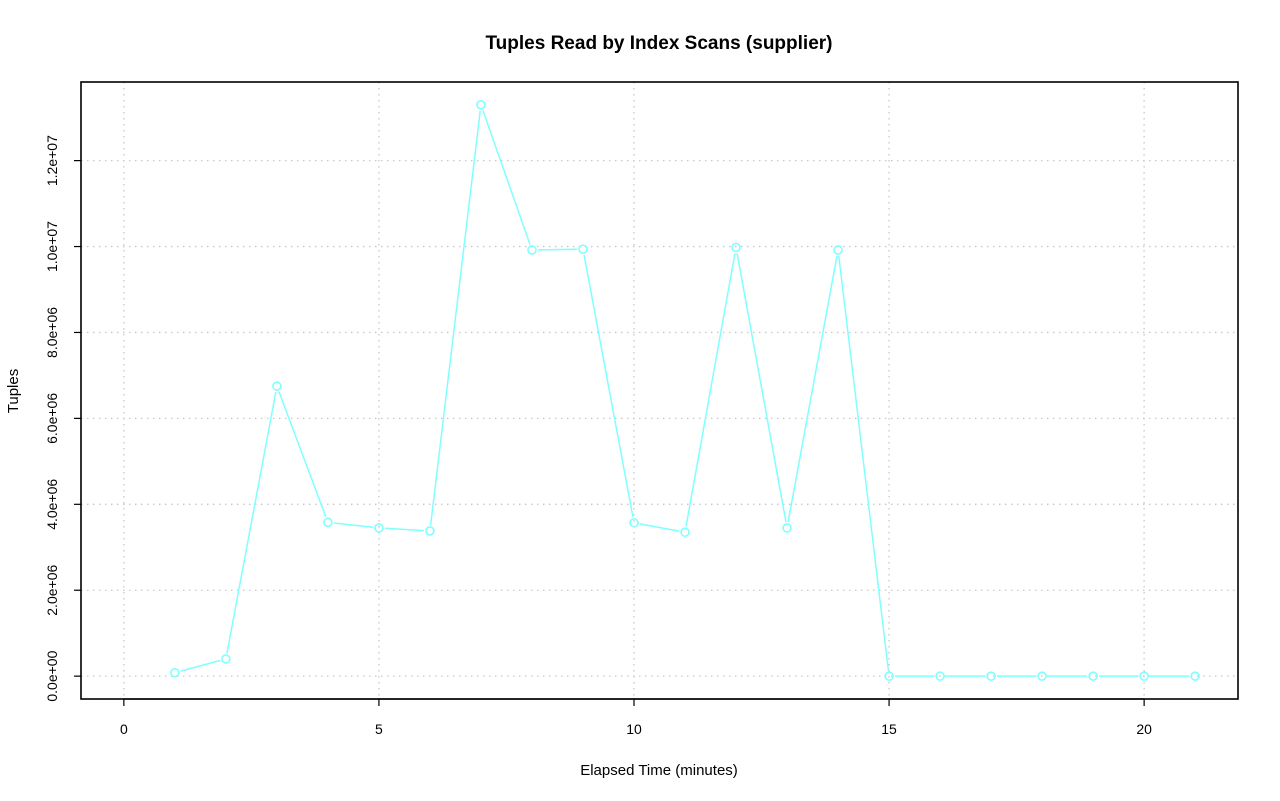 Image resolution: width=1280 pixels, height=801 pixels. I want to click on x-tick-label: 10, so click(634, 729).